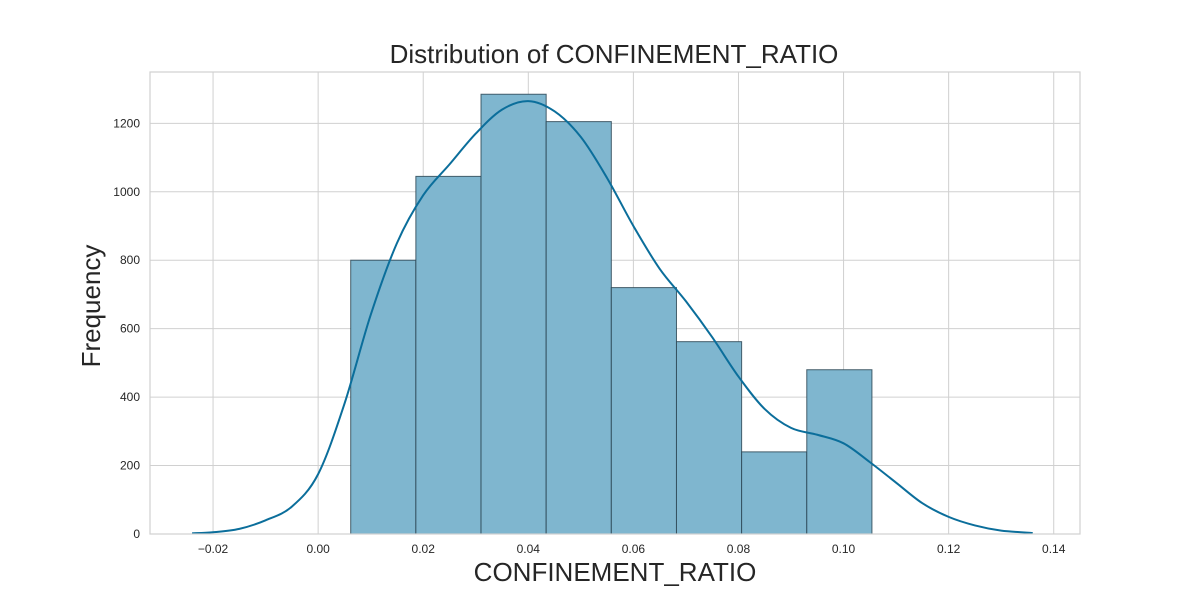  I want to click on x-axis-label: CONFINEMENT_RATIO, so click(615, 572).